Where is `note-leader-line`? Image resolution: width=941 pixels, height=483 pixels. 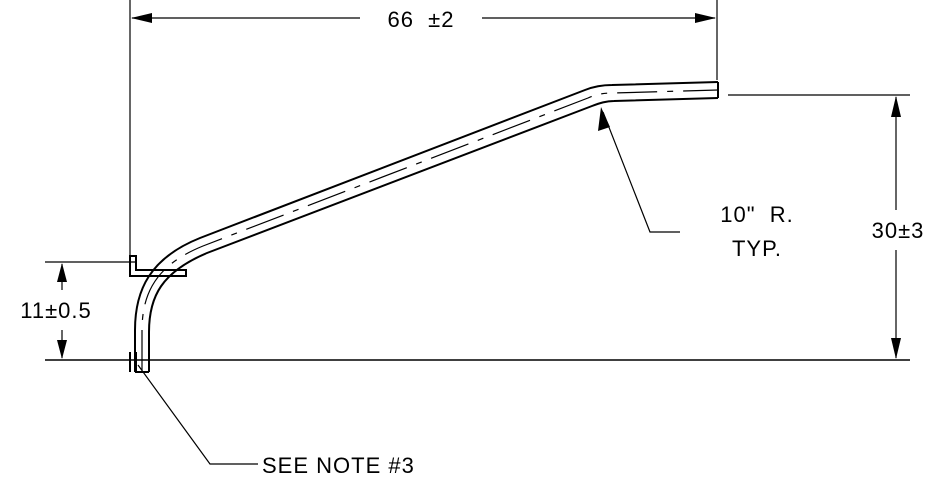
note-leader-line is located at coordinates (197, 414).